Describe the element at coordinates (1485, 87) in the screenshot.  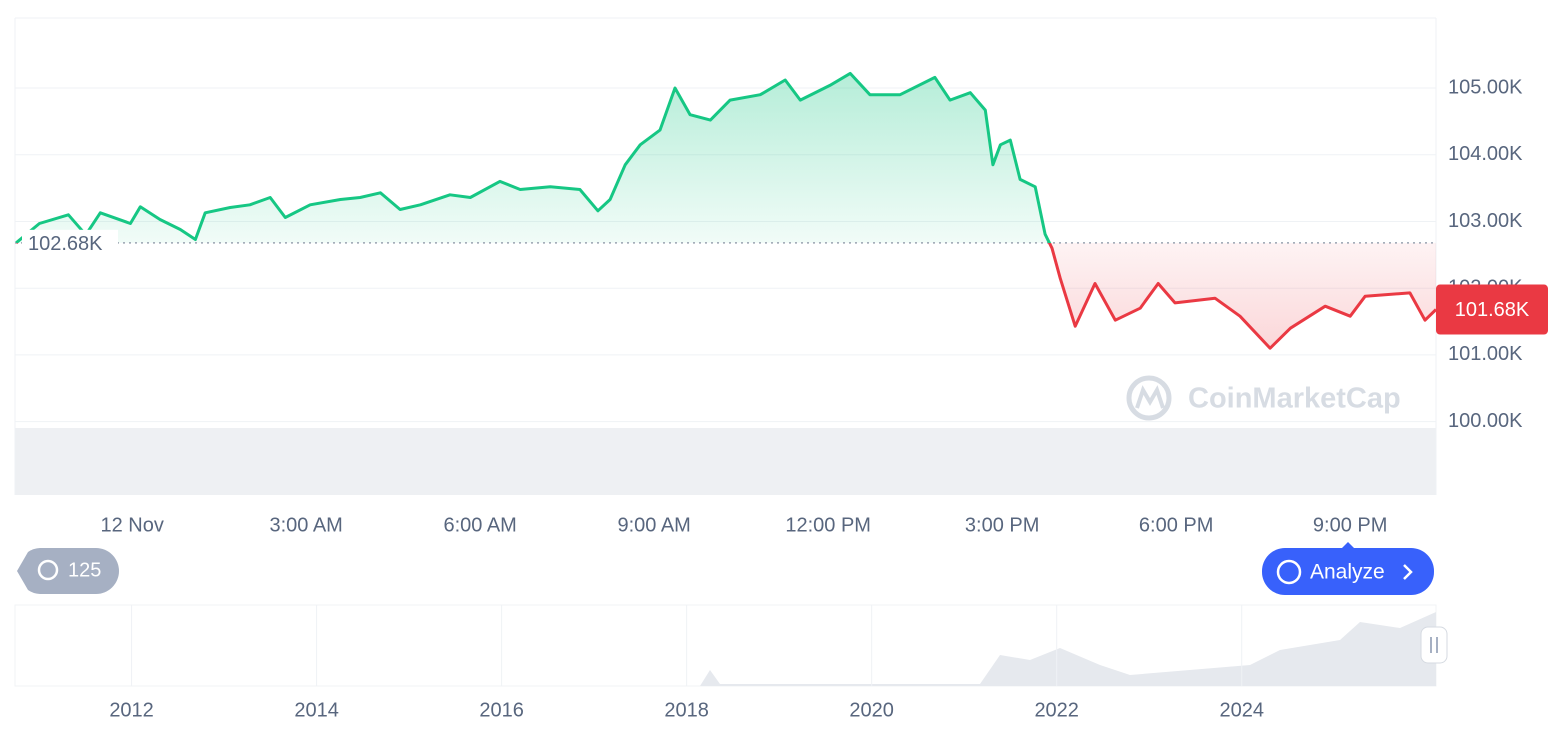
I see `y-tick-label: 105.00K` at that location.